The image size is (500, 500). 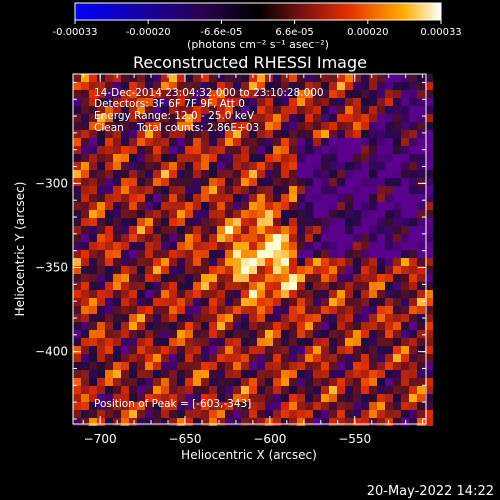 What do you see at coordinates (249, 455) in the screenshot?
I see `x-axis-label: Heliocentric X (arcsec)` at bounding box center [249, 455].